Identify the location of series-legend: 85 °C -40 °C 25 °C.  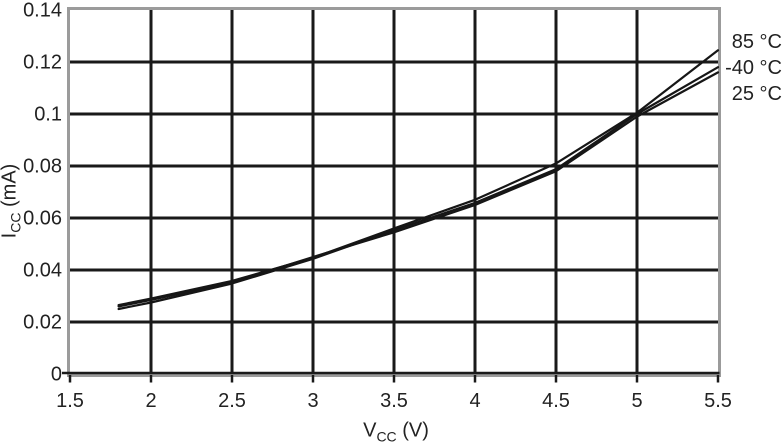
(753, 68).